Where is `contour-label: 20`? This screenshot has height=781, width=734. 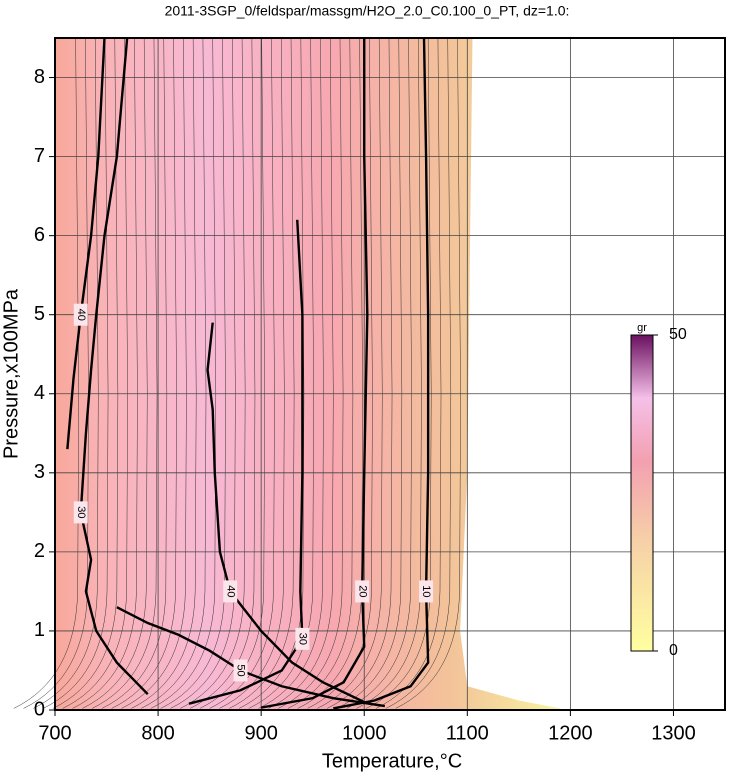
contour-label: 20 is located at coordinates (362, 591).